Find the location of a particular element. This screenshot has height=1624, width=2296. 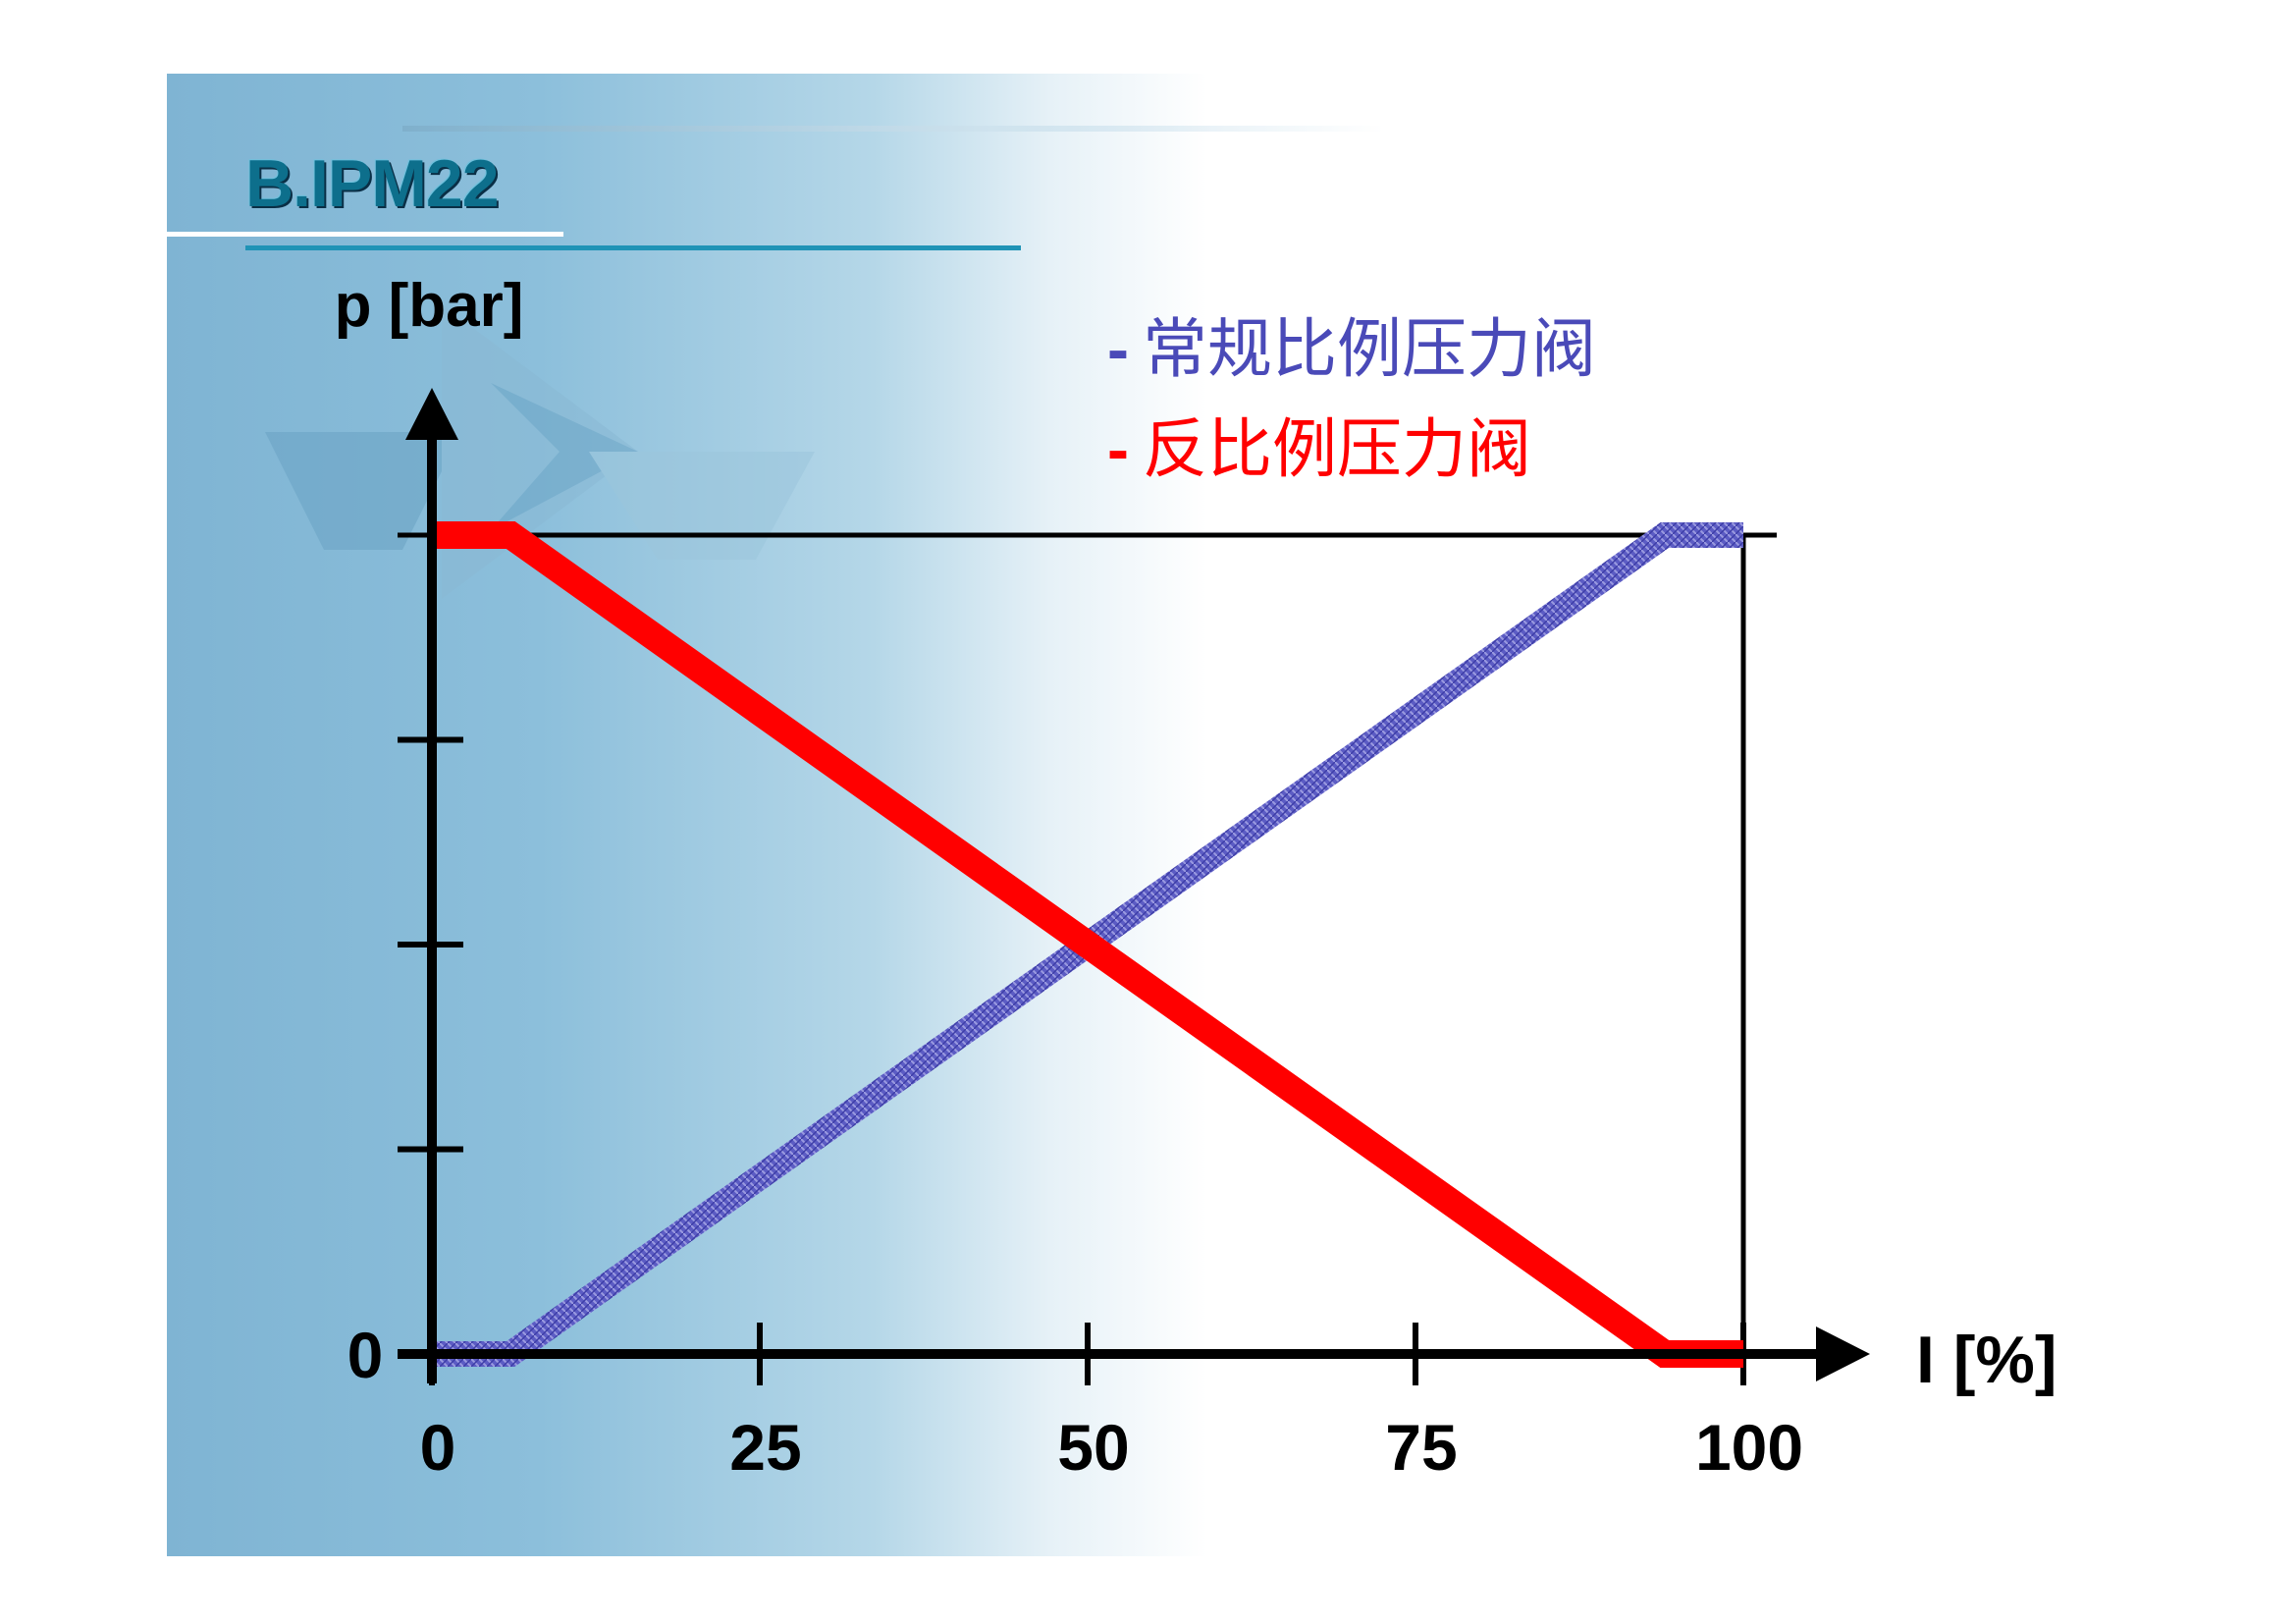

x-tick-label-3: 75 is located at coordinates (1421, 1447).